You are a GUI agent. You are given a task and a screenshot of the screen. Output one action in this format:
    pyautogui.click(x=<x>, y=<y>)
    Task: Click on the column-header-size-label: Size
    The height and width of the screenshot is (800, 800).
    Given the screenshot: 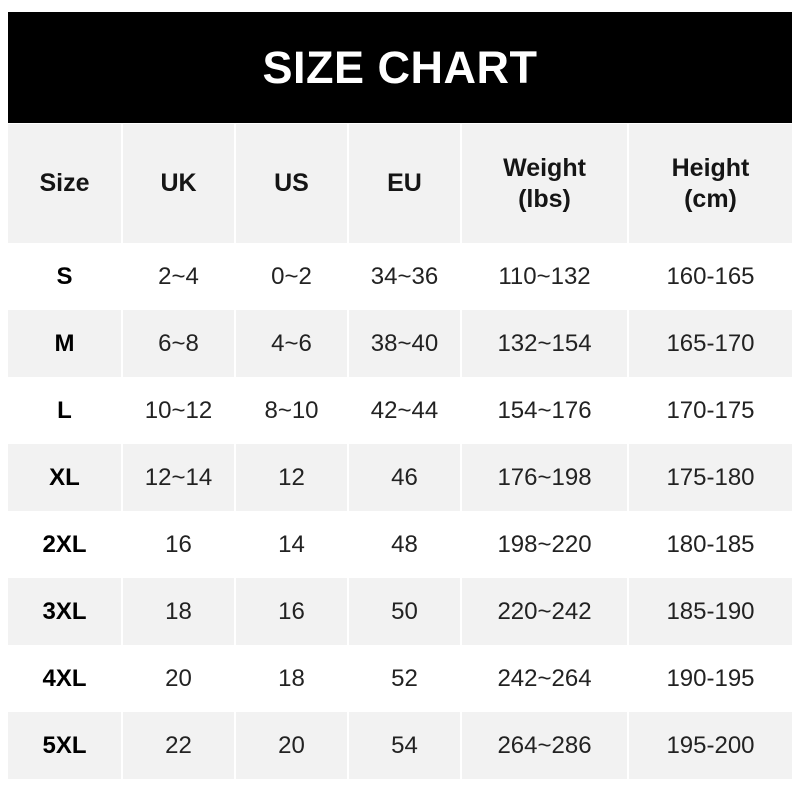 What is the action you would take?
    pyautogui.click(x=64, y=183)
    